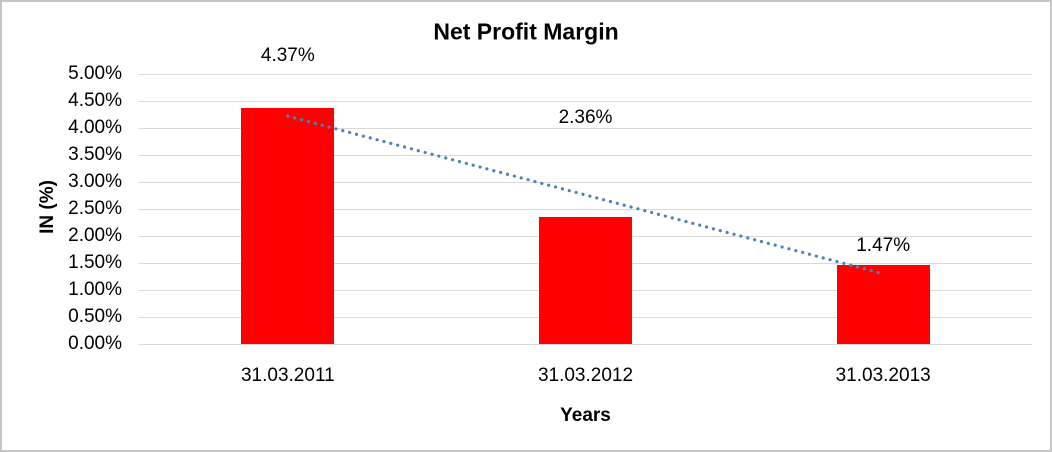 Image resolution: width=1052 pixels, height=452 pixels. Describe the element at coordinates (95, 289) in the screenshot. I see `y-tick-label: 1.00%` at that location.